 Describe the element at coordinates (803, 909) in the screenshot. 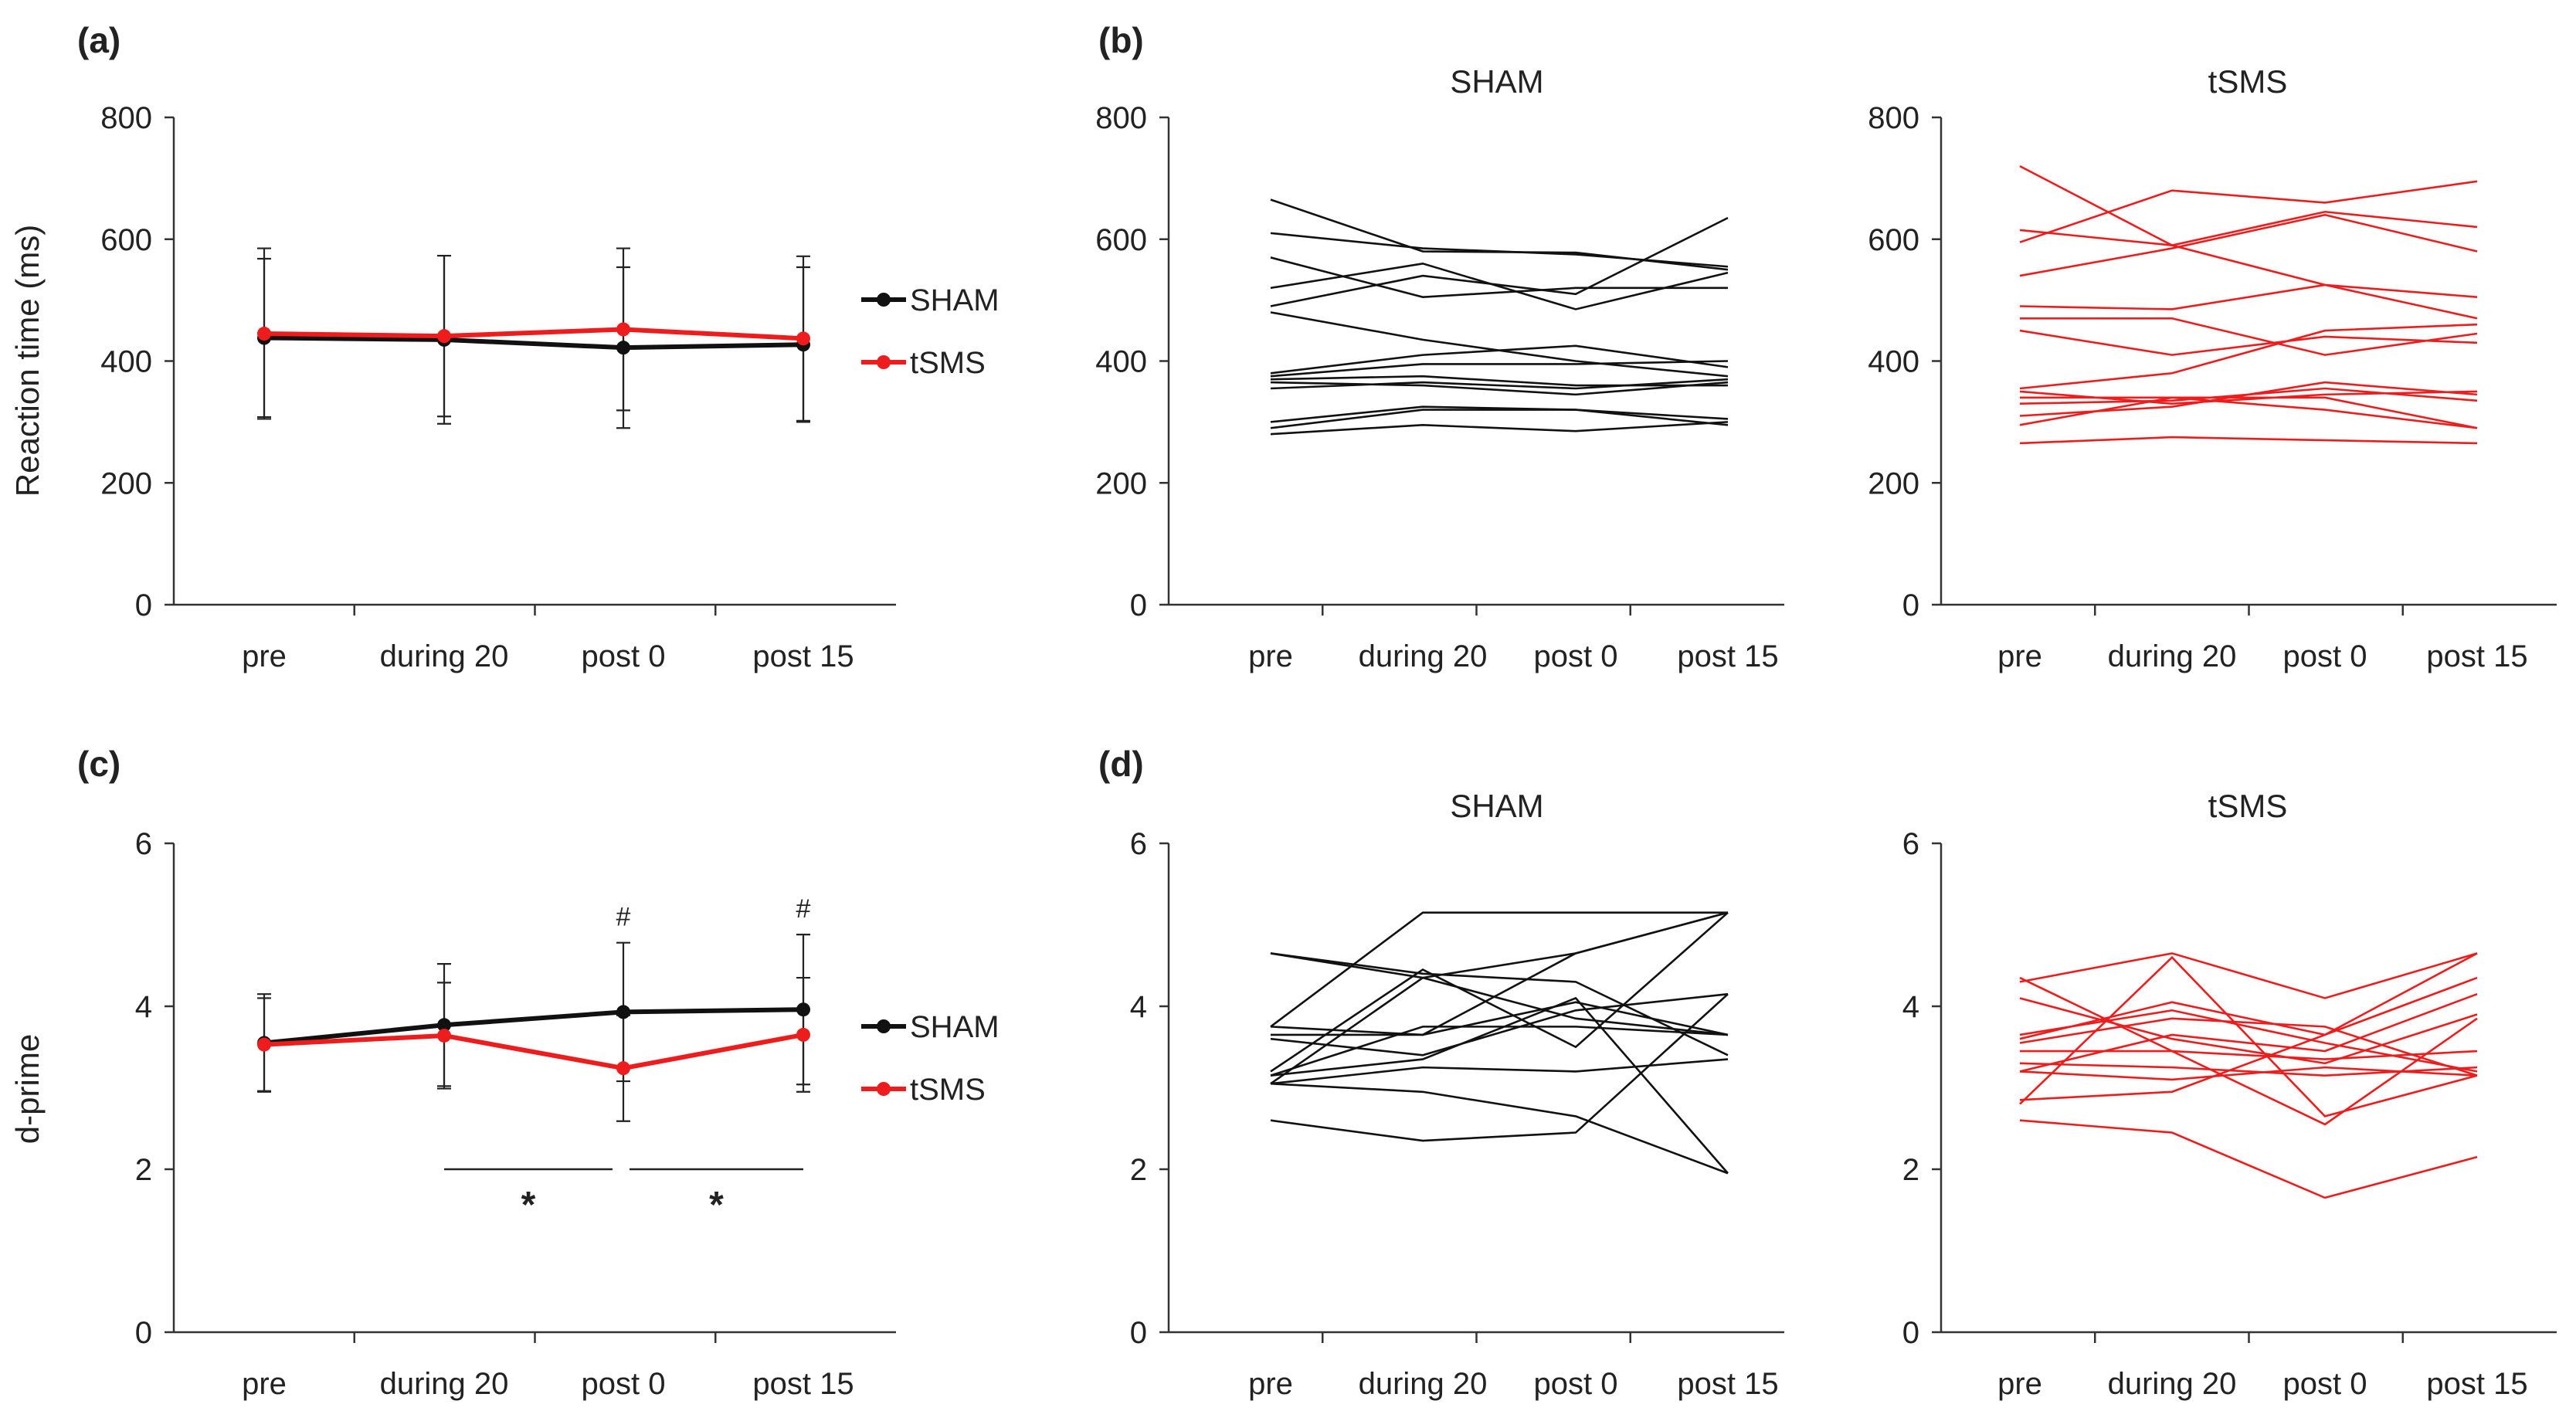

I see `significance-hash: #` at that location.